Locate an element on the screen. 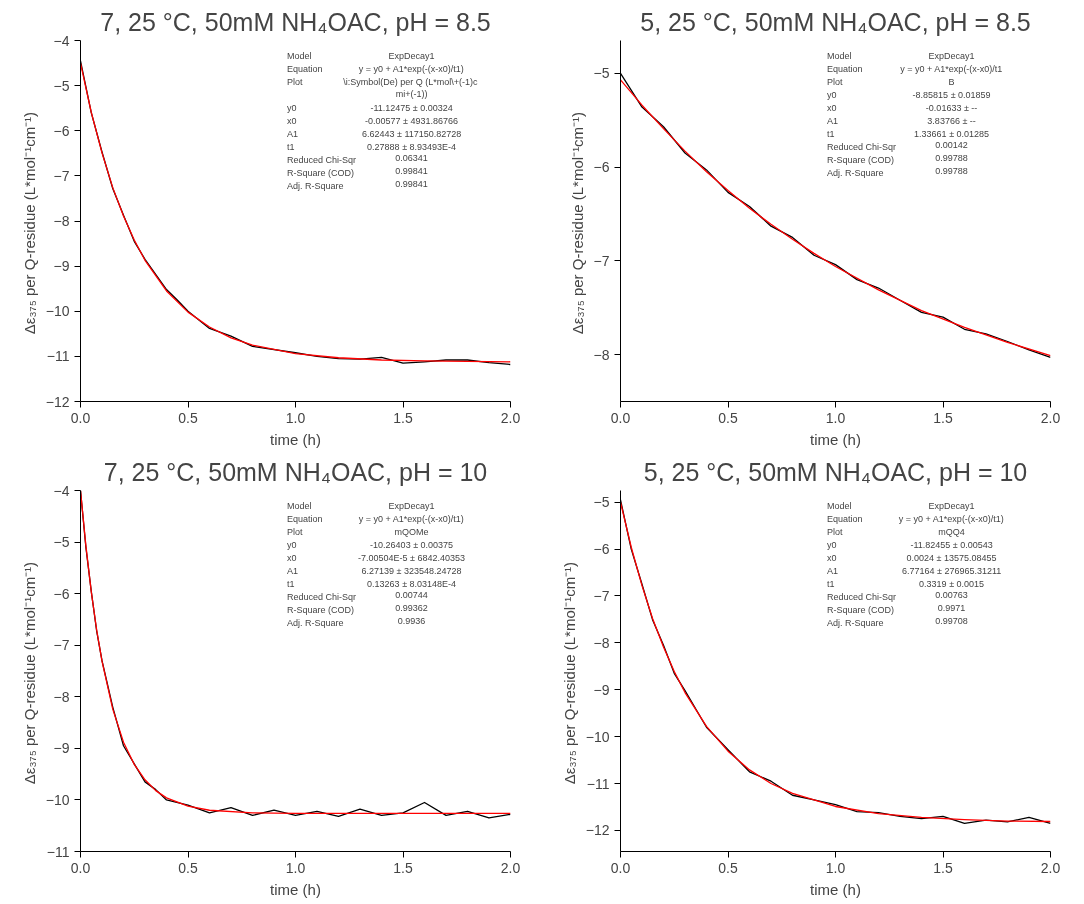 The height and width of the screenshot is (904, 1084). annotation: 0.99362 is located at coordinates (411, 608).